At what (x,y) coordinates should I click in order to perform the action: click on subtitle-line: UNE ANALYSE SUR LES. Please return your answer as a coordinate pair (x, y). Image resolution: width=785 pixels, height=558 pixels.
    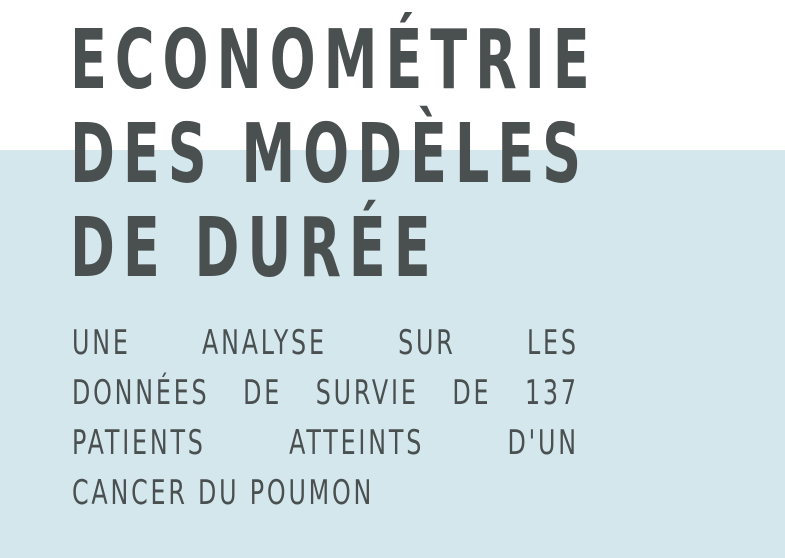
    Looking at the image, I should click on (325, 343).